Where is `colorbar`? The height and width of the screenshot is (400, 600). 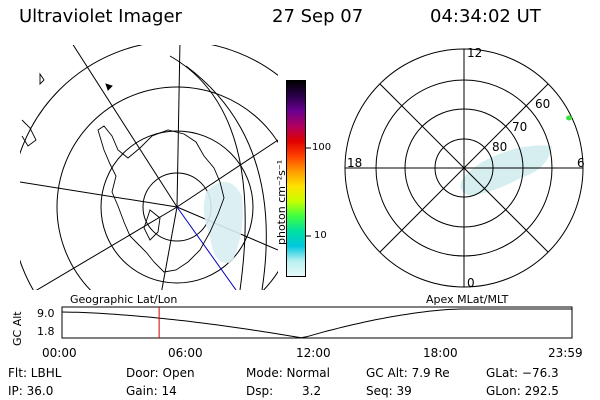 colorbar is located at coordinates (296, 178).